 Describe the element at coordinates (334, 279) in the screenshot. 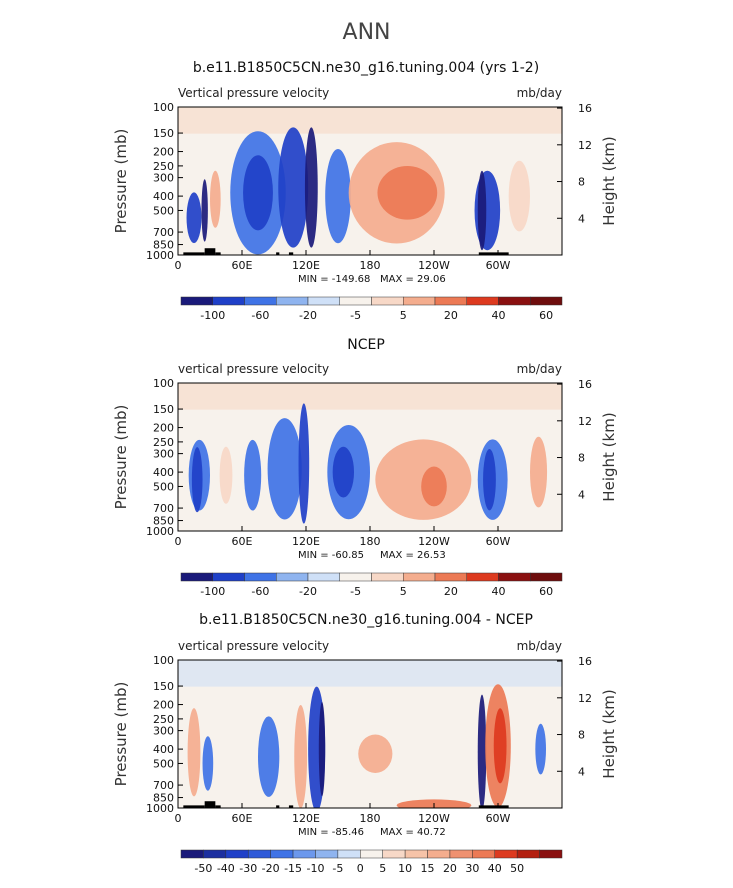

I see `min-label: MIN = -149.68` at that location.